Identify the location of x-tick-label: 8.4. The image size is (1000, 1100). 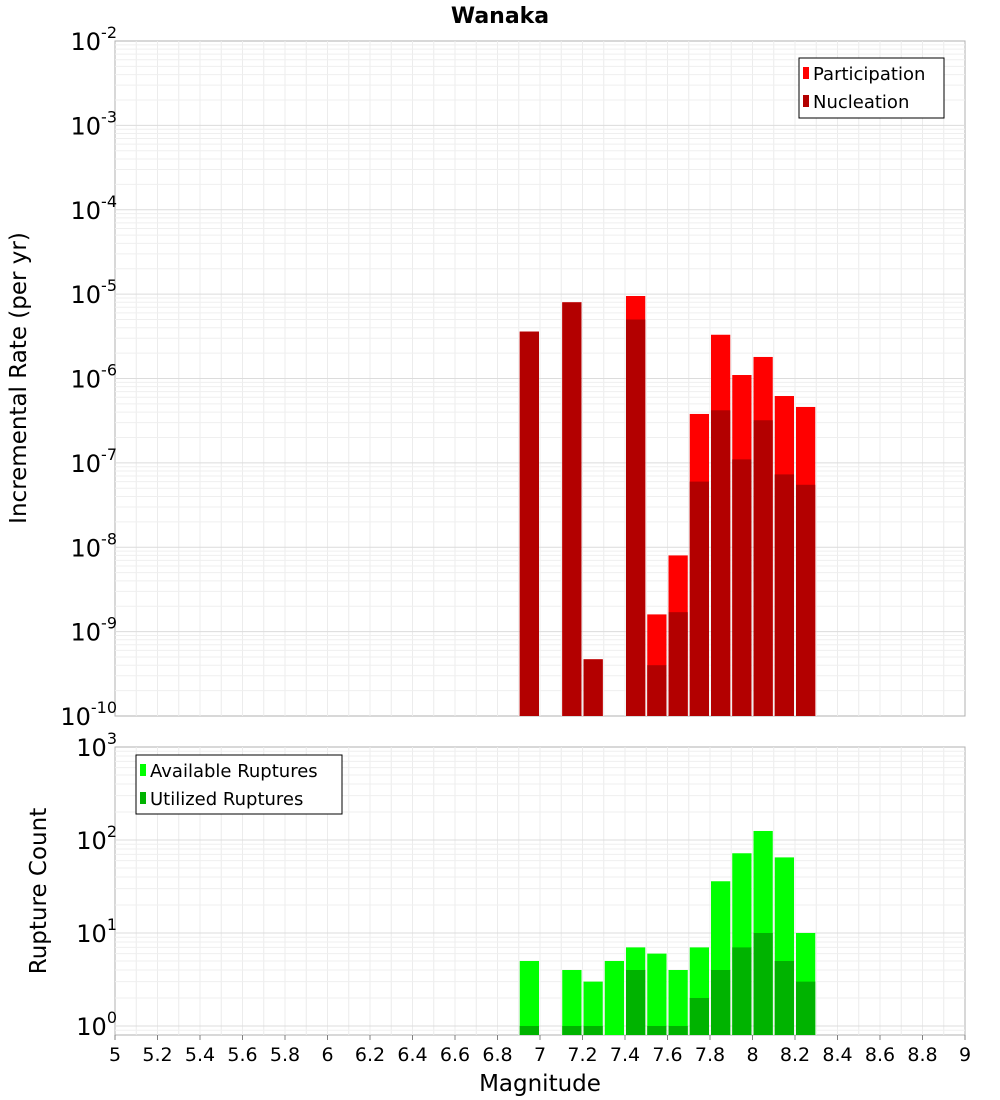
(837, 1055).